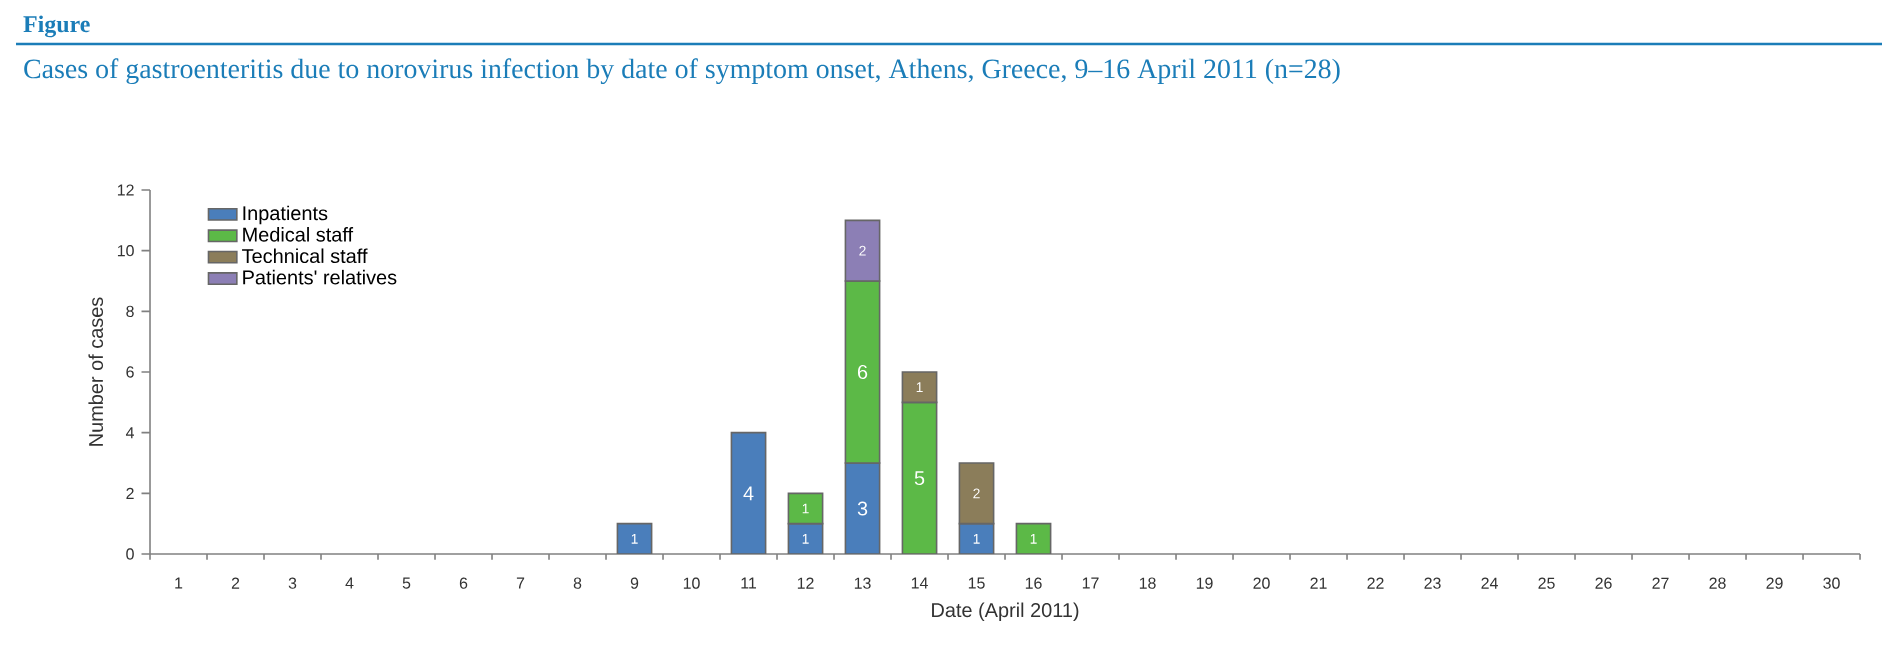  What do you see at coordinates (682, 71) in the screenshot?
I see `chart-subtitle: Cases of gastroenteritis due to norovirus infection by date of symptom onset, Athens, Greece, 9–16 April 2011 (n=28)` at bounding box center [682, 71].